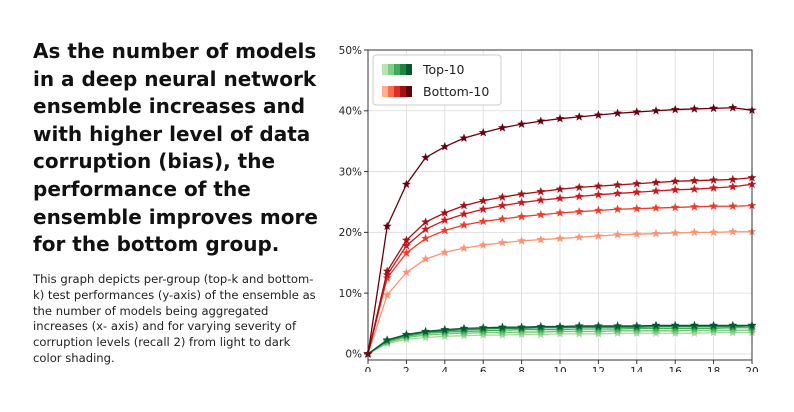 Image resolution: width=794 pixels, height=412 pixels. What do you see at coordinates (406, 369) in the screenshot?
I see `x-tick-label-1: 2` at bounding box center [406, 369].